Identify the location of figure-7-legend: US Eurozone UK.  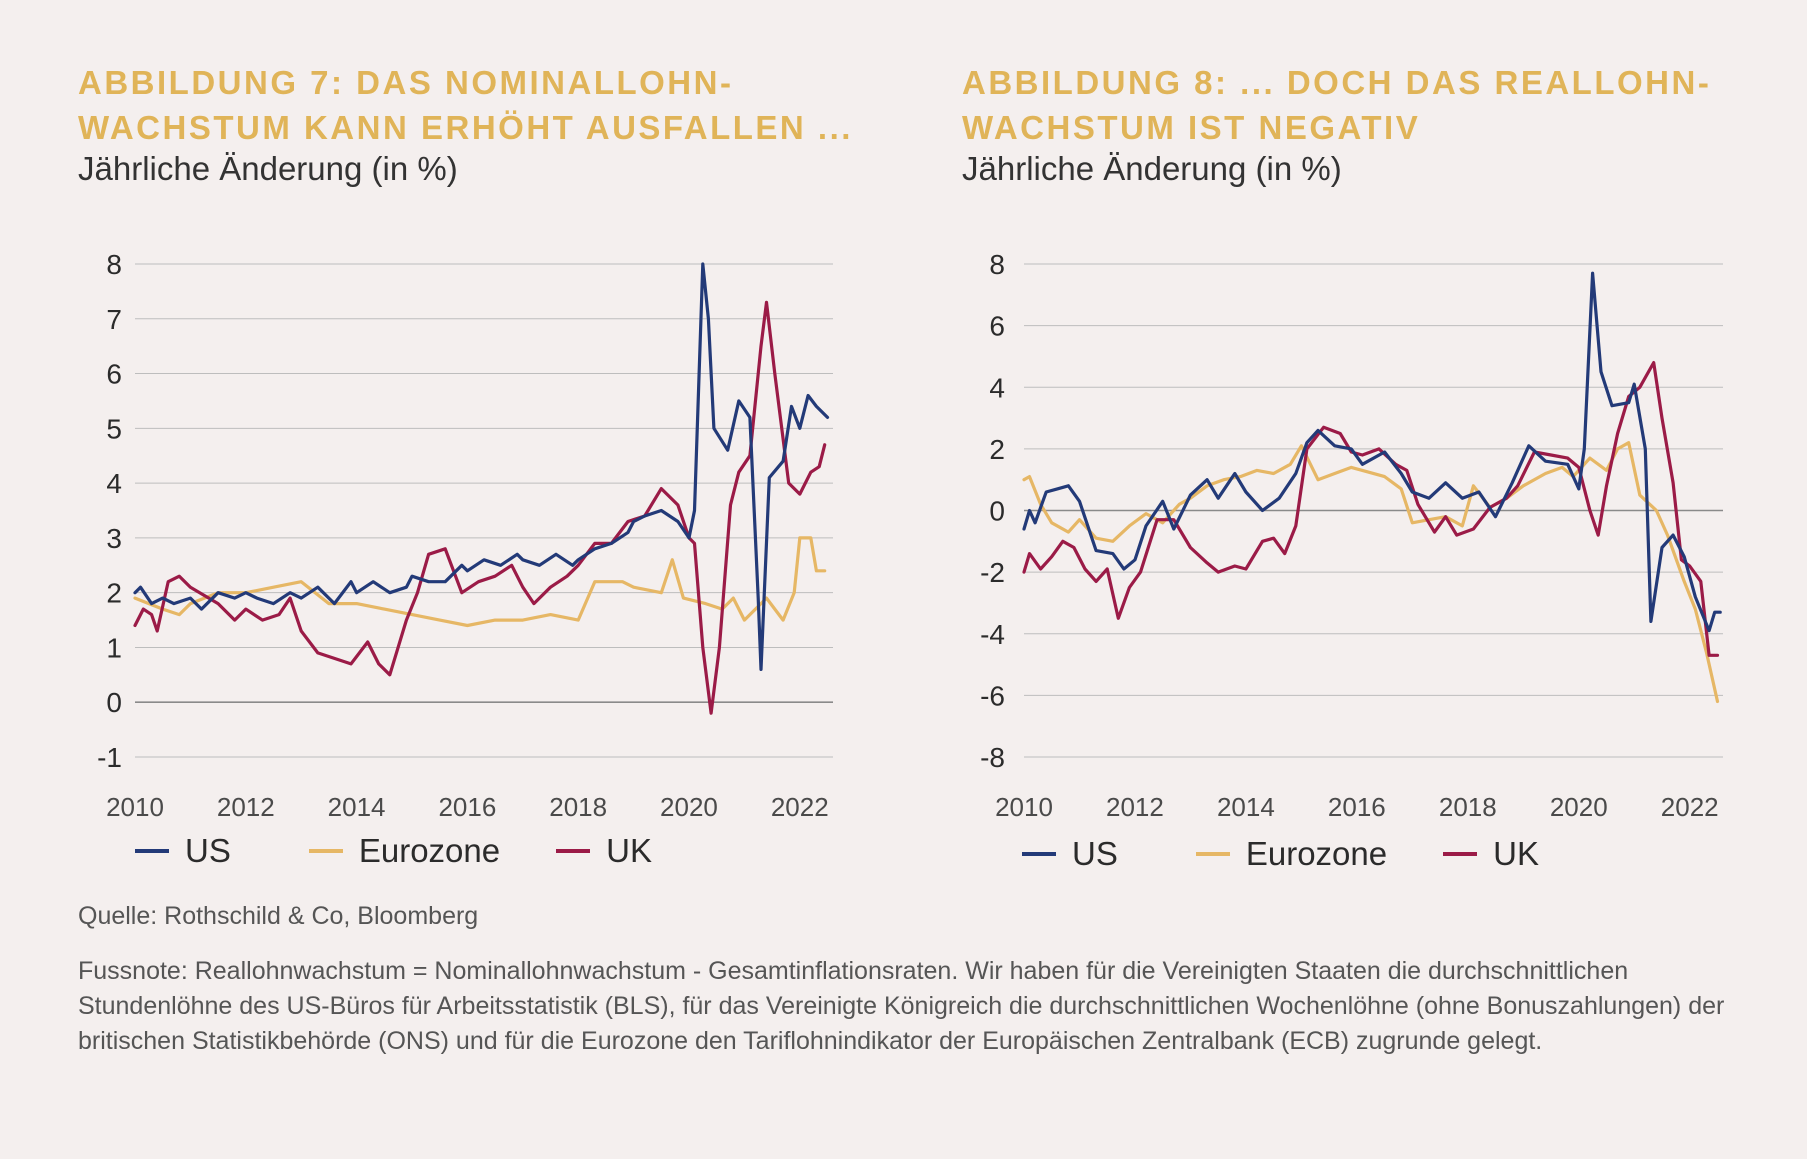
(393, 851).